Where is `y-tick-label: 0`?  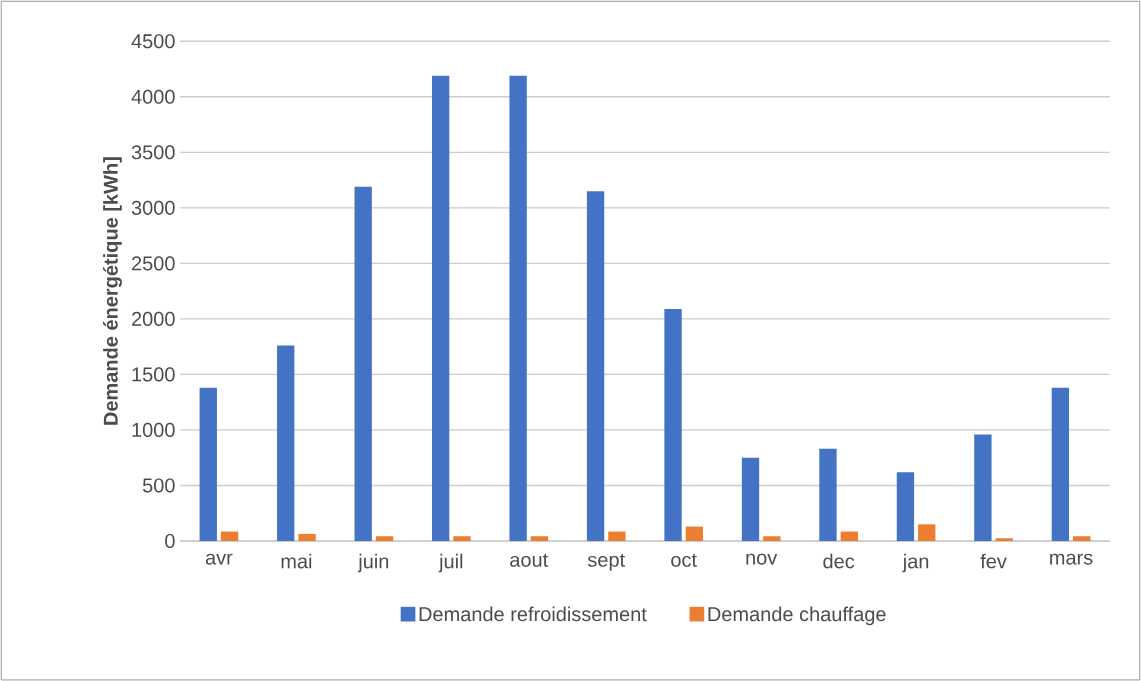 y-tick-label: 0 is located at coordinates (170, 540).